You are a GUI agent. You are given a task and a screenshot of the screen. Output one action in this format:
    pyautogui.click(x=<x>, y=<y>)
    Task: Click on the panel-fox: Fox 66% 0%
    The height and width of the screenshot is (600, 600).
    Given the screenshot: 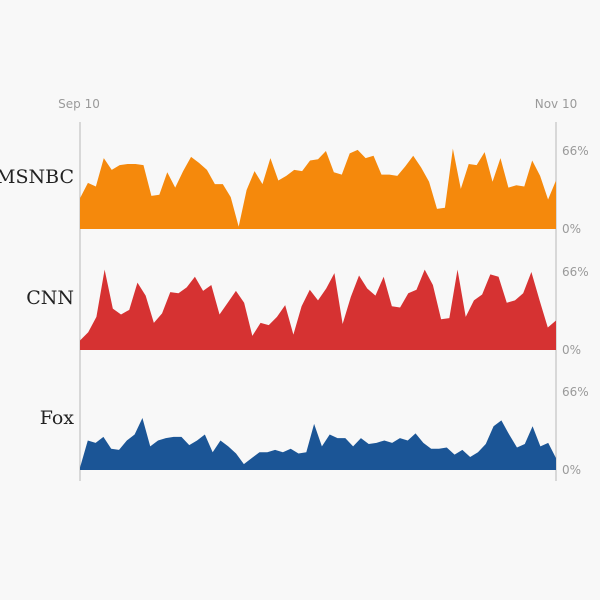 What is the action you would take?
    pyautogui.click(x=314, y=431)
    